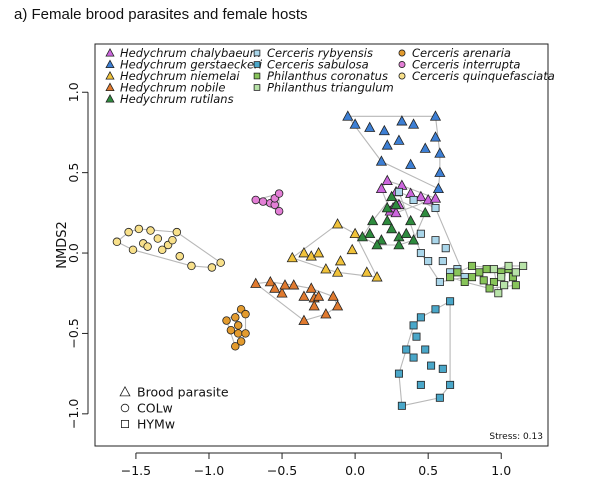 The width and height of the screenshot is (600, 480). What do you see at coordinates (461, 53) in the screenshot?
I see `legend-label-cerceris-arenaria: Cerceris arenaria` at bounding box center [461, 53].